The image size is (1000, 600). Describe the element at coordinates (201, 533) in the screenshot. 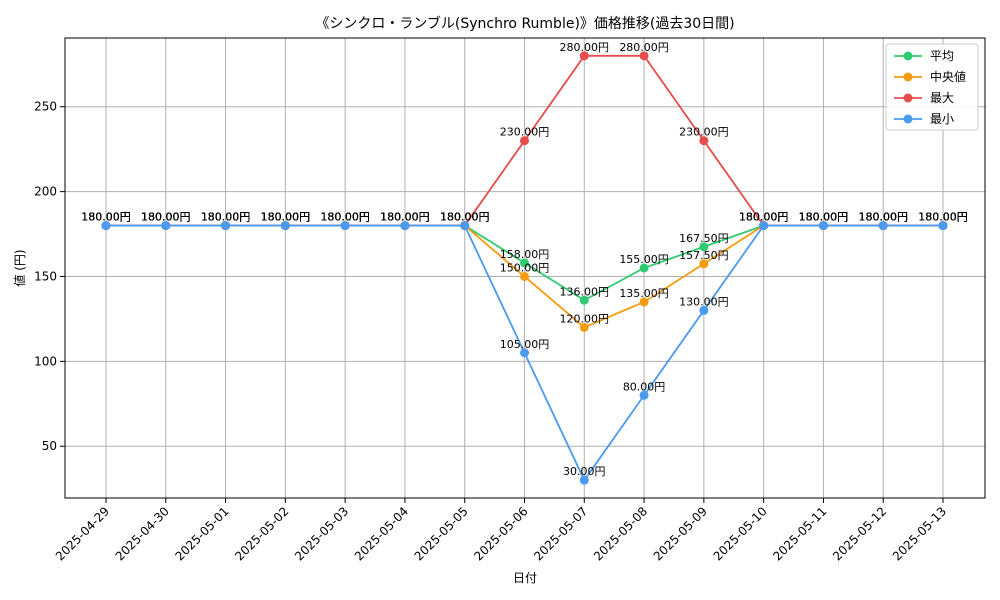

I see `x-tick-label: 2025-05-01` at that location.